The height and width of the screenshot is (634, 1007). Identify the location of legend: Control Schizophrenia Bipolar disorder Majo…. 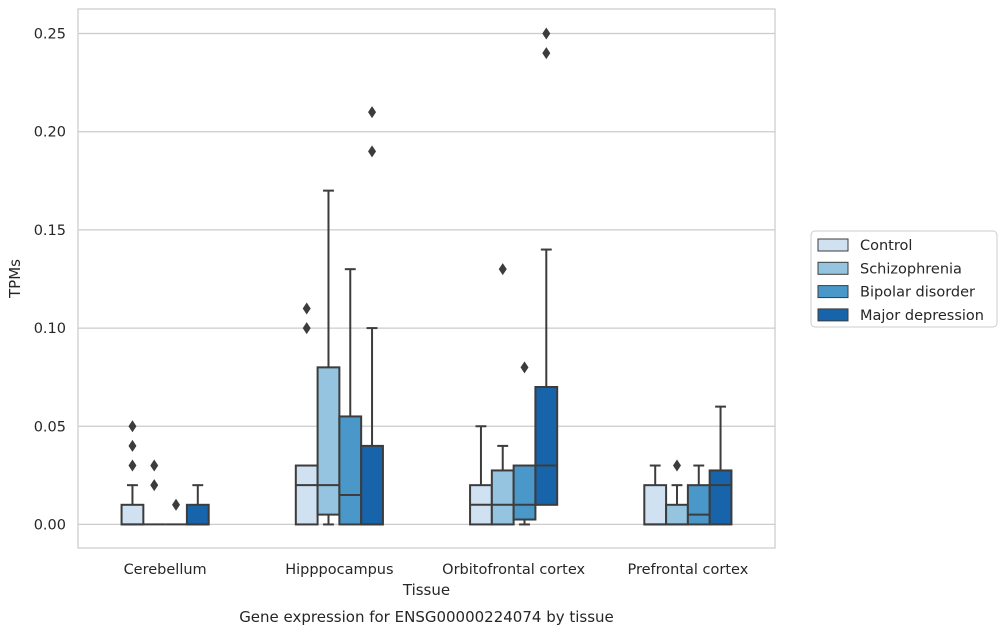
(904, 279).